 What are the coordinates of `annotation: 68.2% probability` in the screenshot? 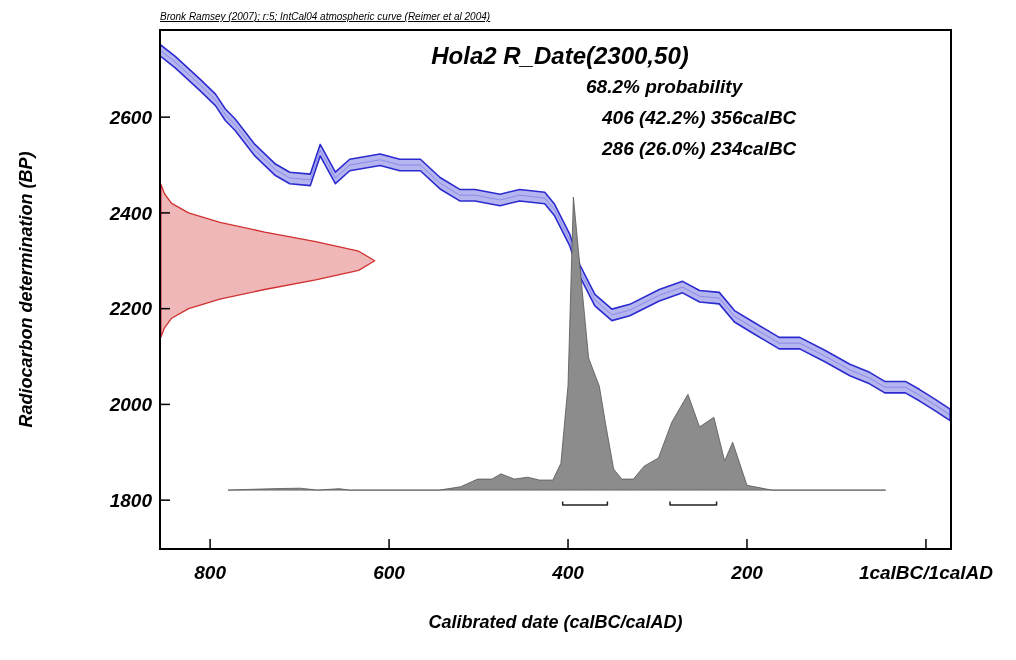 It's located at (665, 86).